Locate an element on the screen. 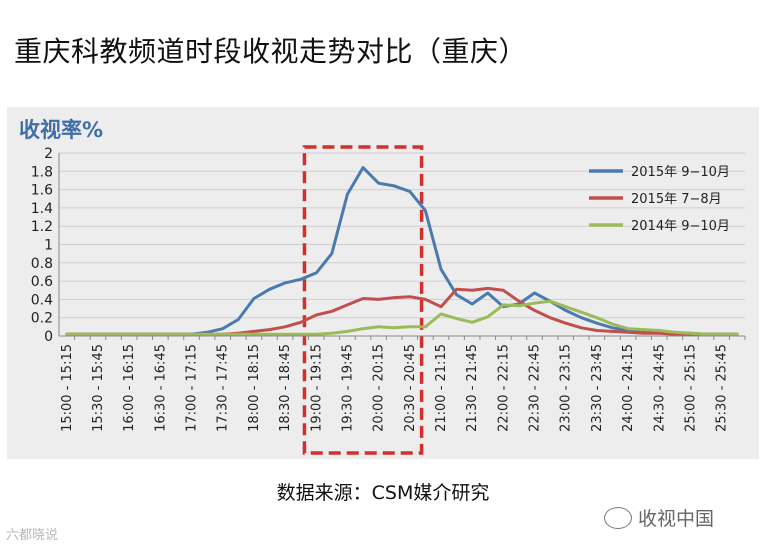  watermark-logo: 收视中国 is located at coordinates (659, 517).